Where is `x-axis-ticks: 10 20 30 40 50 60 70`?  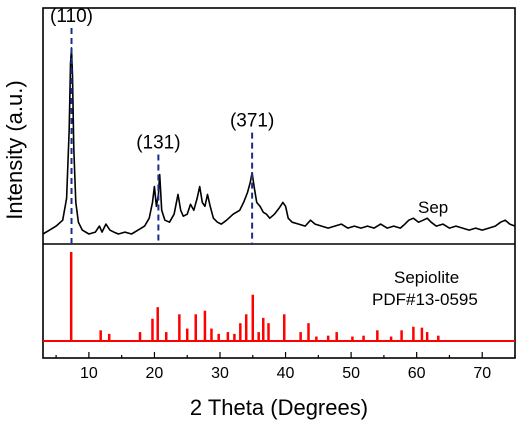 x-axis-ticks: 10 20 30 40 50 60 70 is located at coordinates (285, 367).